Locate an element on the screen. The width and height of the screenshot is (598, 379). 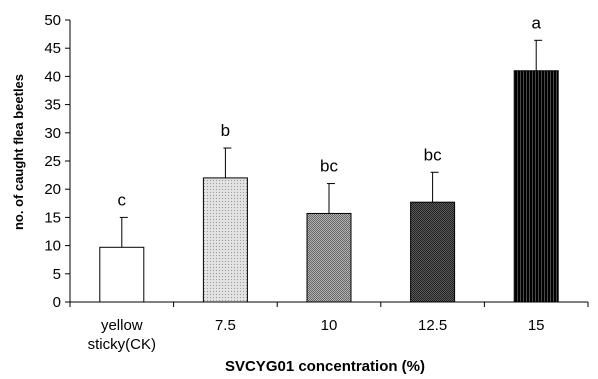
x-tick-label: yellow is located at coordinates (122, 325).